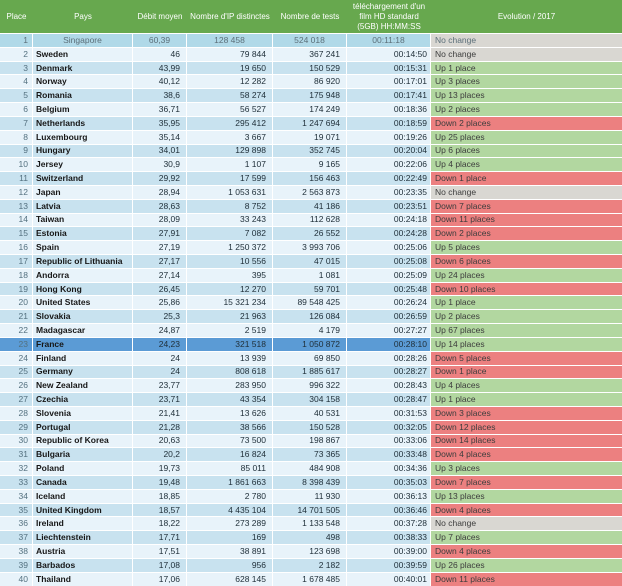 The height and width of the screenshot is (586, 622). What do you see at coordinates (526, 247) in the screenshot?
I see `evolution-cell: Up 5 places` at bounding box center [526, 247].